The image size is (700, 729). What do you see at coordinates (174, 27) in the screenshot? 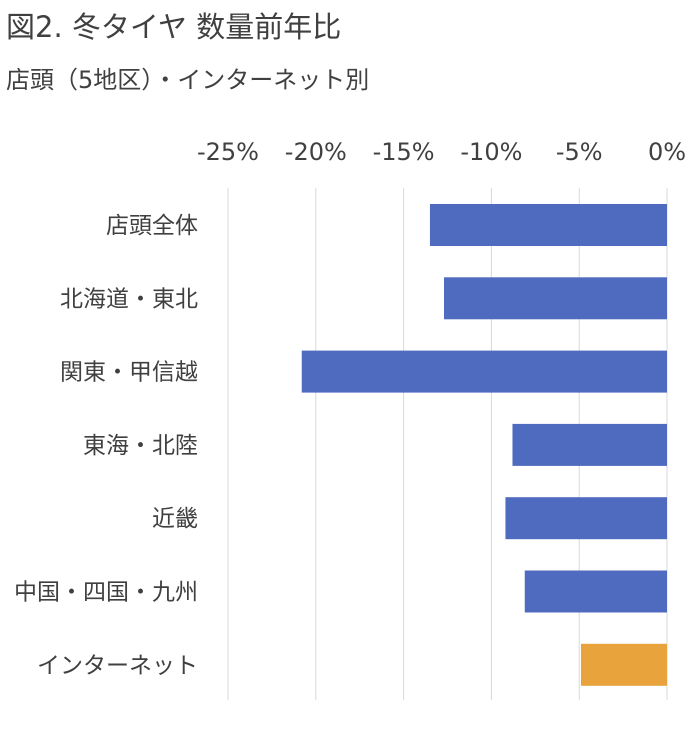
I see `chart-title: 図2. 冬タイヤ 数量前年比` at bounding box center [174, 27].